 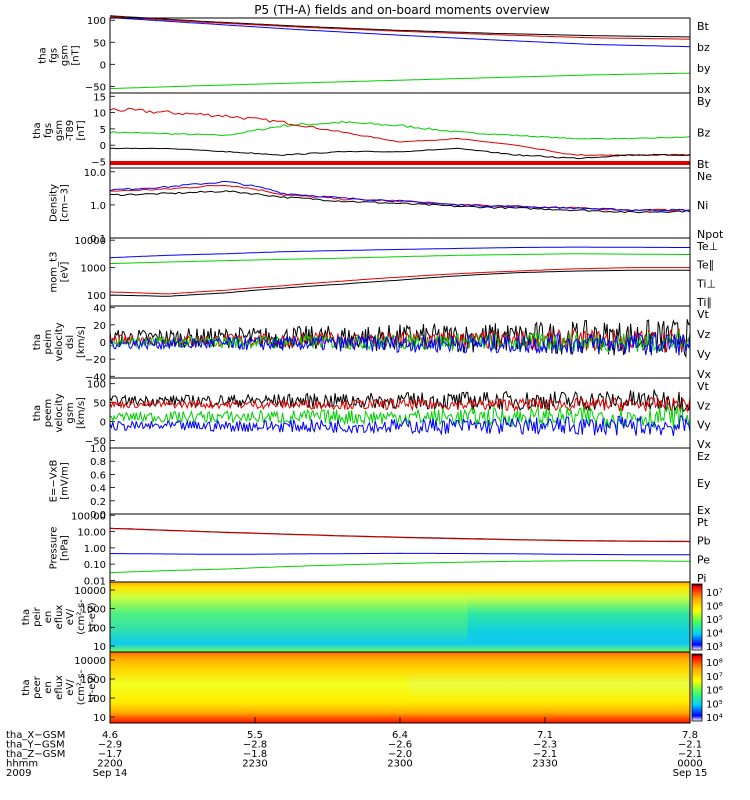 What do you see at coordinates (689, 764) in the screenshot?
I see `x-axis-value: 0000` at bounding box center [689, 764].